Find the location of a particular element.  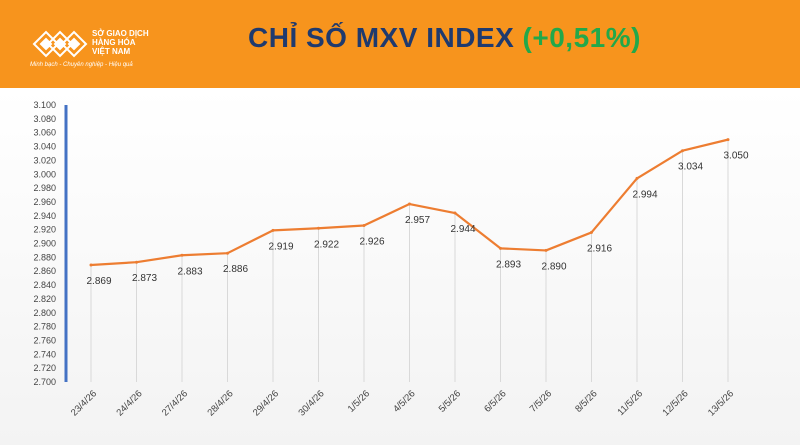

y-tick-label: 3.060 is located at coordinates (44, 133).